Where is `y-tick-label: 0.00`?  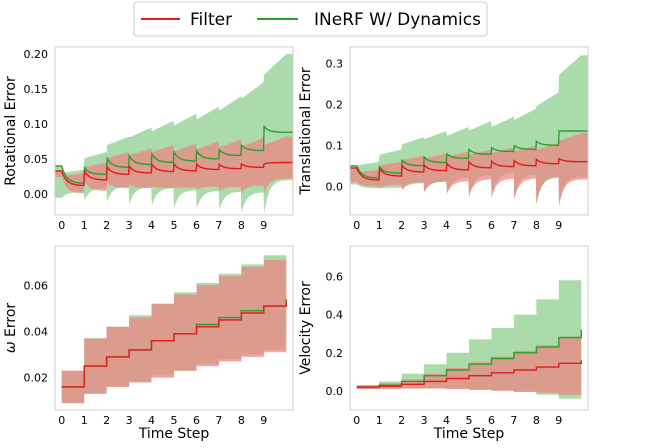
y-tick-label: 0.00 is located at coordinates (36, 194).